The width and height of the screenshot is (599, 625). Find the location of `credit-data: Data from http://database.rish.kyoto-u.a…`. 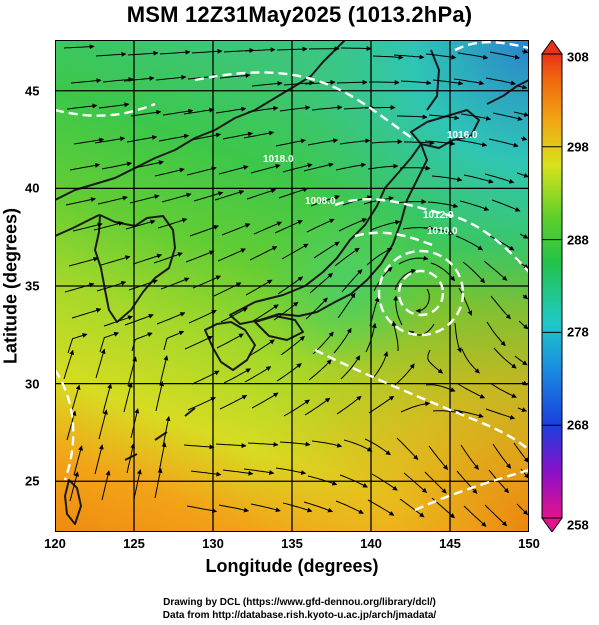

credit-data: Data from http://database.rish.kyoto-u.a… is located at coordinates (299, 615).